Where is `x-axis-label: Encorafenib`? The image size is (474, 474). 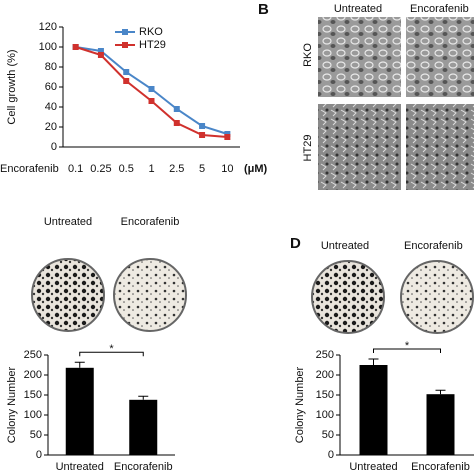 x-axis-label: Encorafenib is located at coordinates (29, 169).